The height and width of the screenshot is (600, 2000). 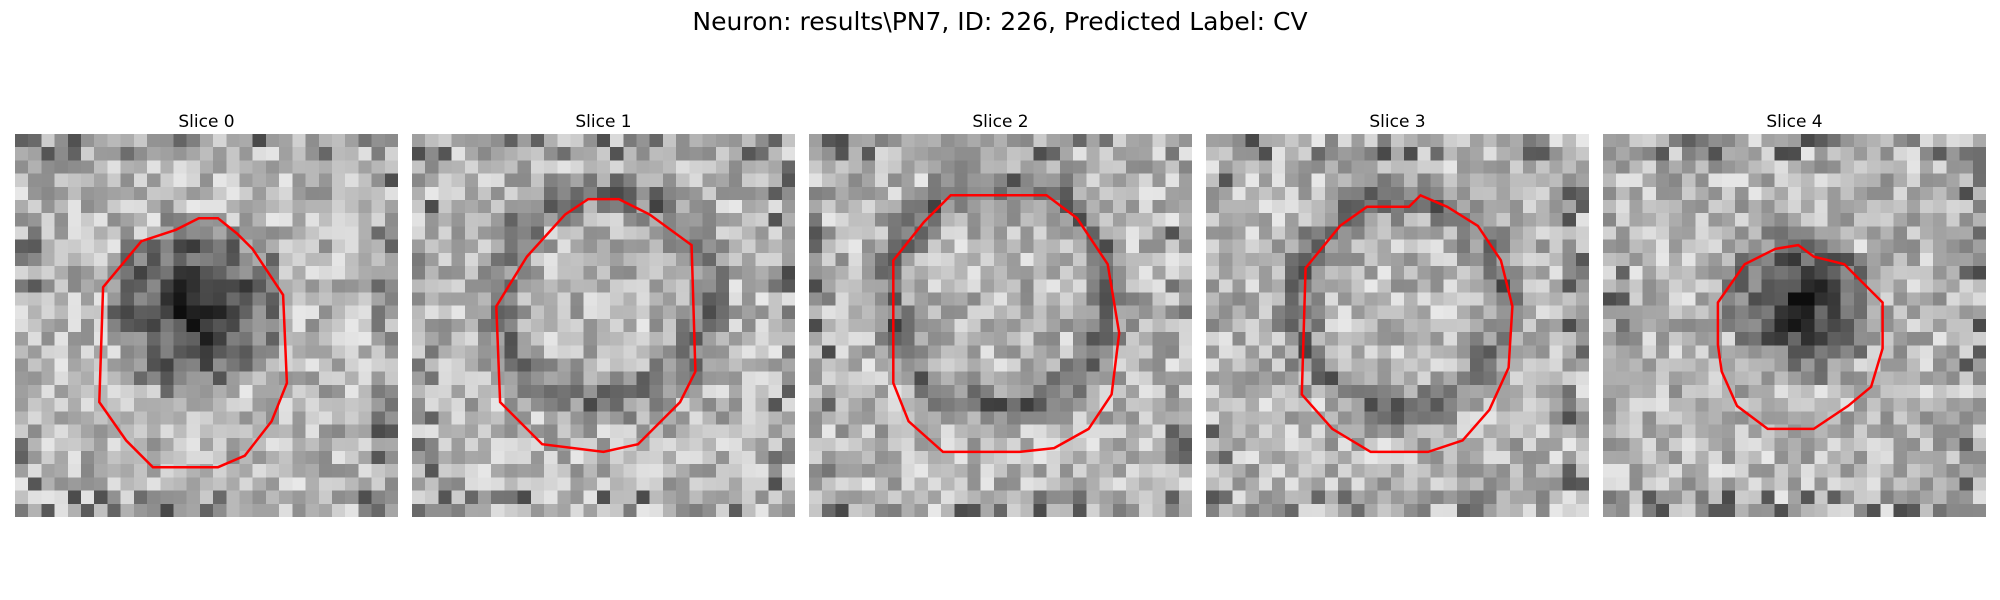 What do you see at coordinates (1397, 122) in the screenshot?
I see `slice-title: Slice 3` at bounding box center [1397, 122].